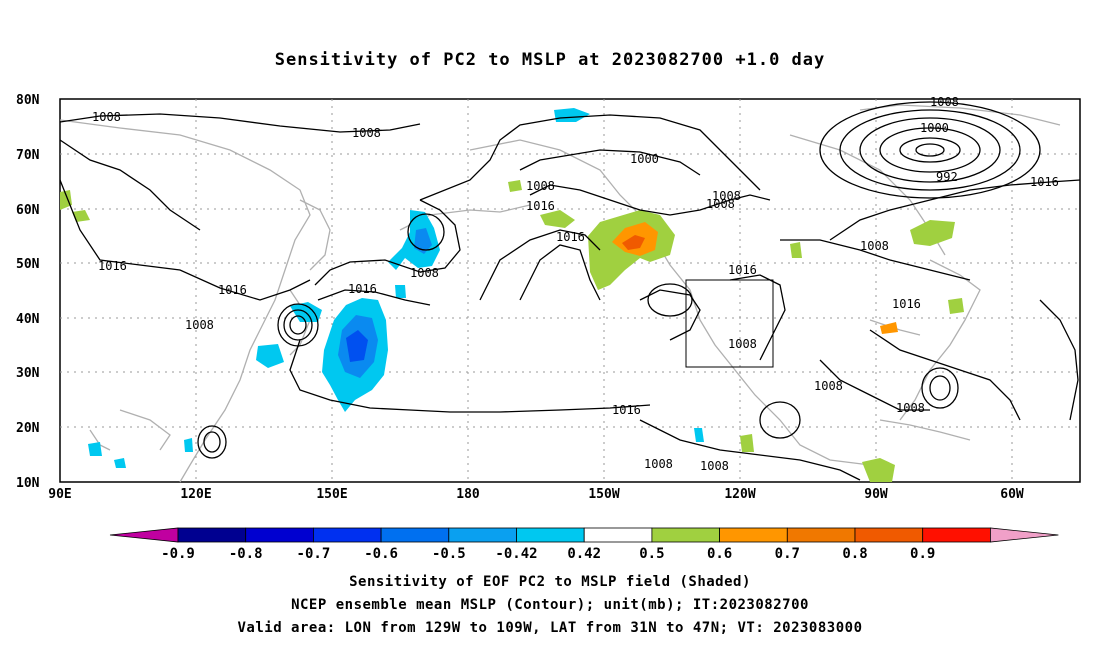 This screenshot has width=1100, height=650. What do you see at coordinates (449, 554) in the screenshot?
I see `colorbar-label: -0.5` at bounding box center [449, 554].